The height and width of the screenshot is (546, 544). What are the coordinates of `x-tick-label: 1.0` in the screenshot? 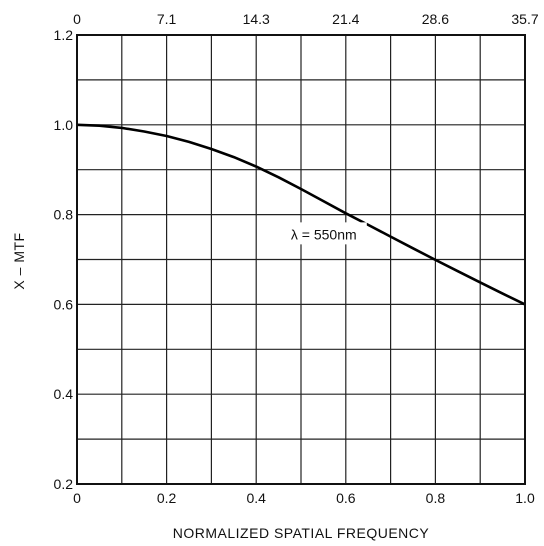 It's located at (525, 498).